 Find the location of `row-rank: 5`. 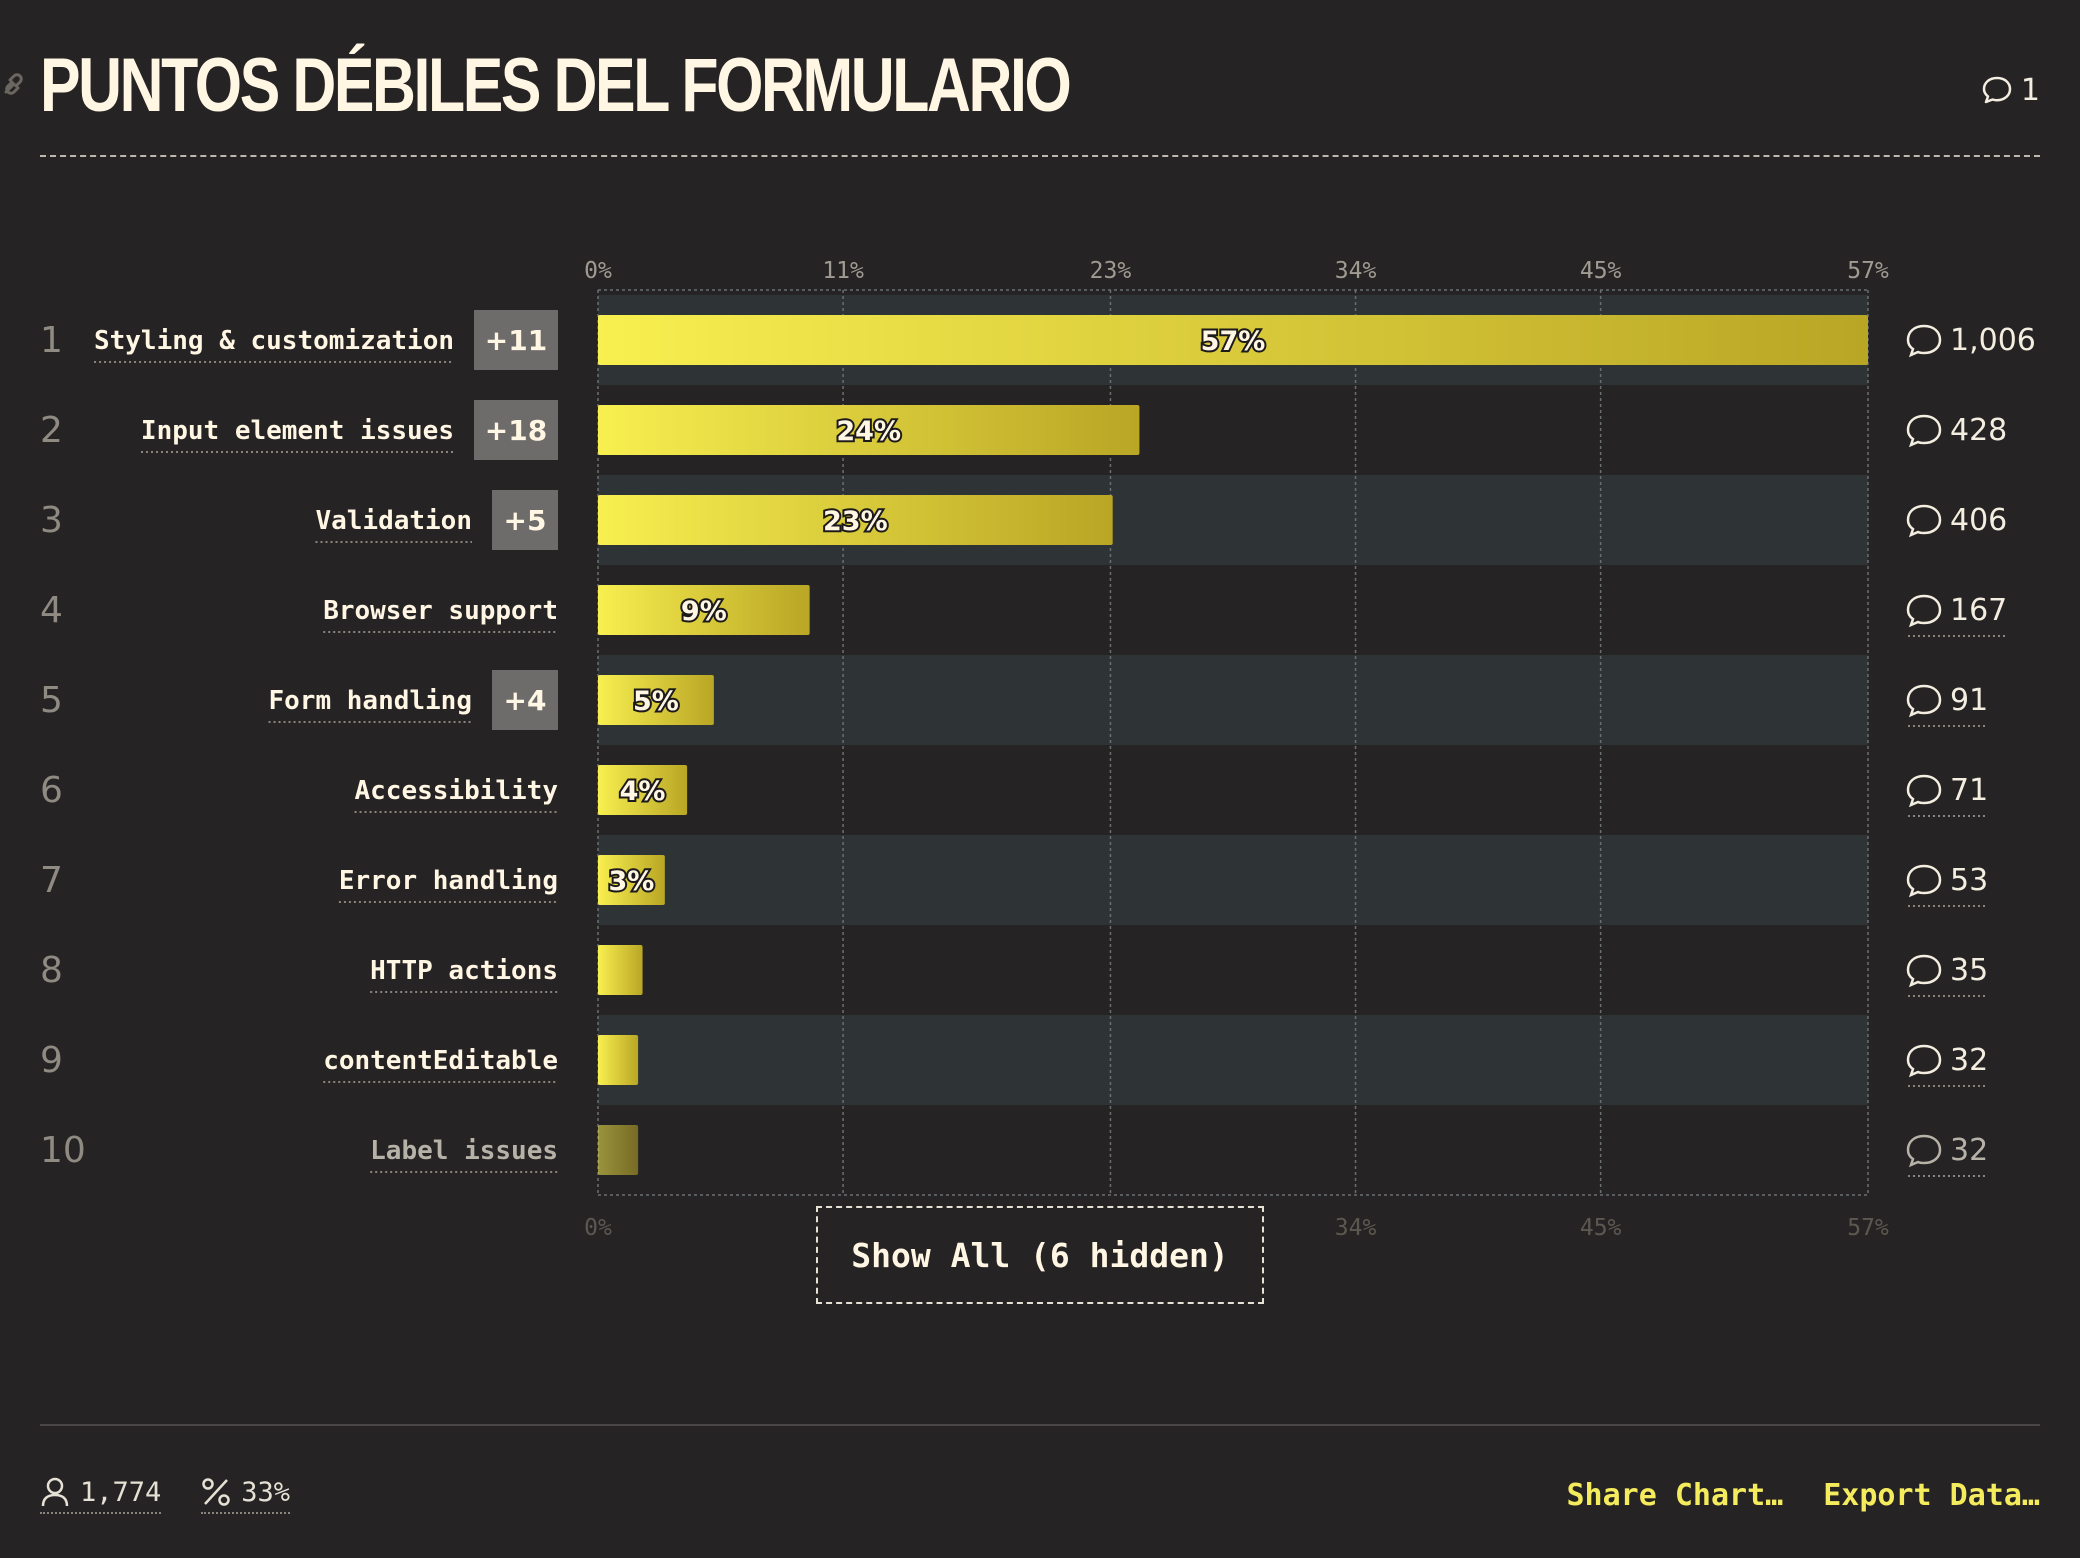

row-rank: 5 is located at coordinates (51, 700).